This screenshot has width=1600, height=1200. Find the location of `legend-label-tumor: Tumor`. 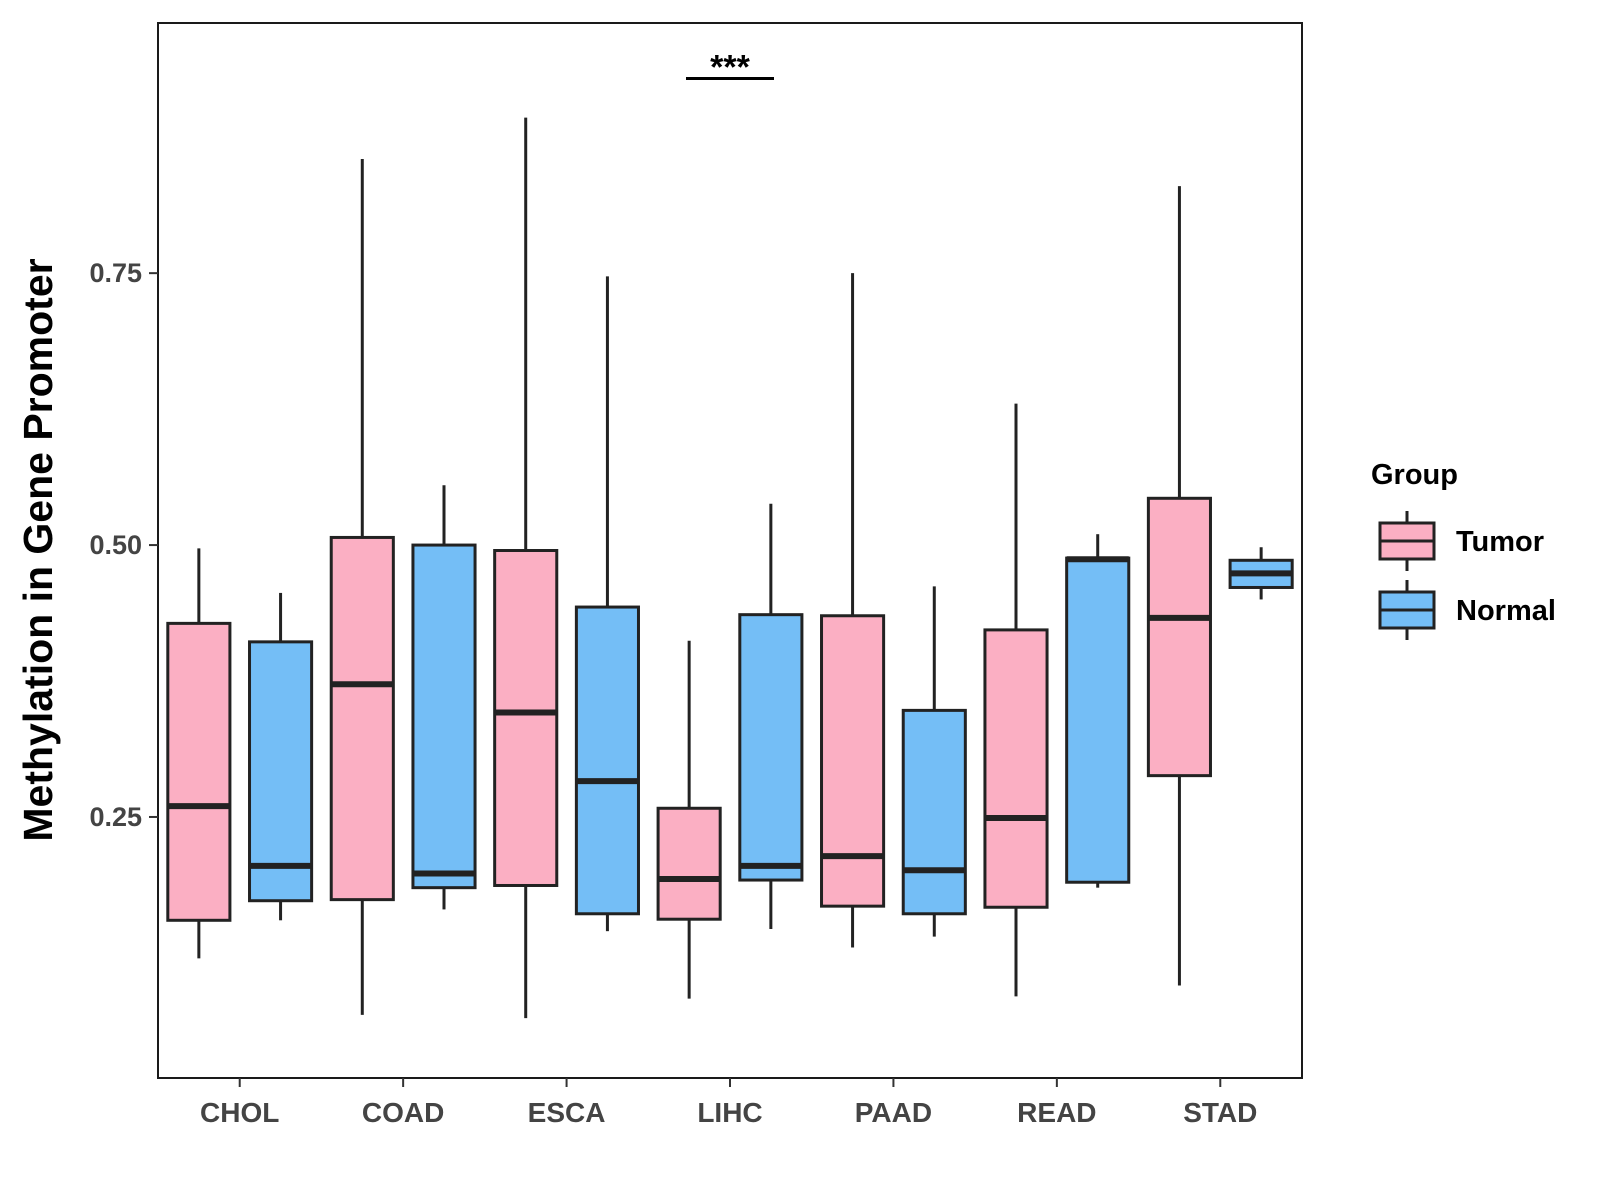

legend-label-tumor: Tumor is located at coordinates (1500, 542).